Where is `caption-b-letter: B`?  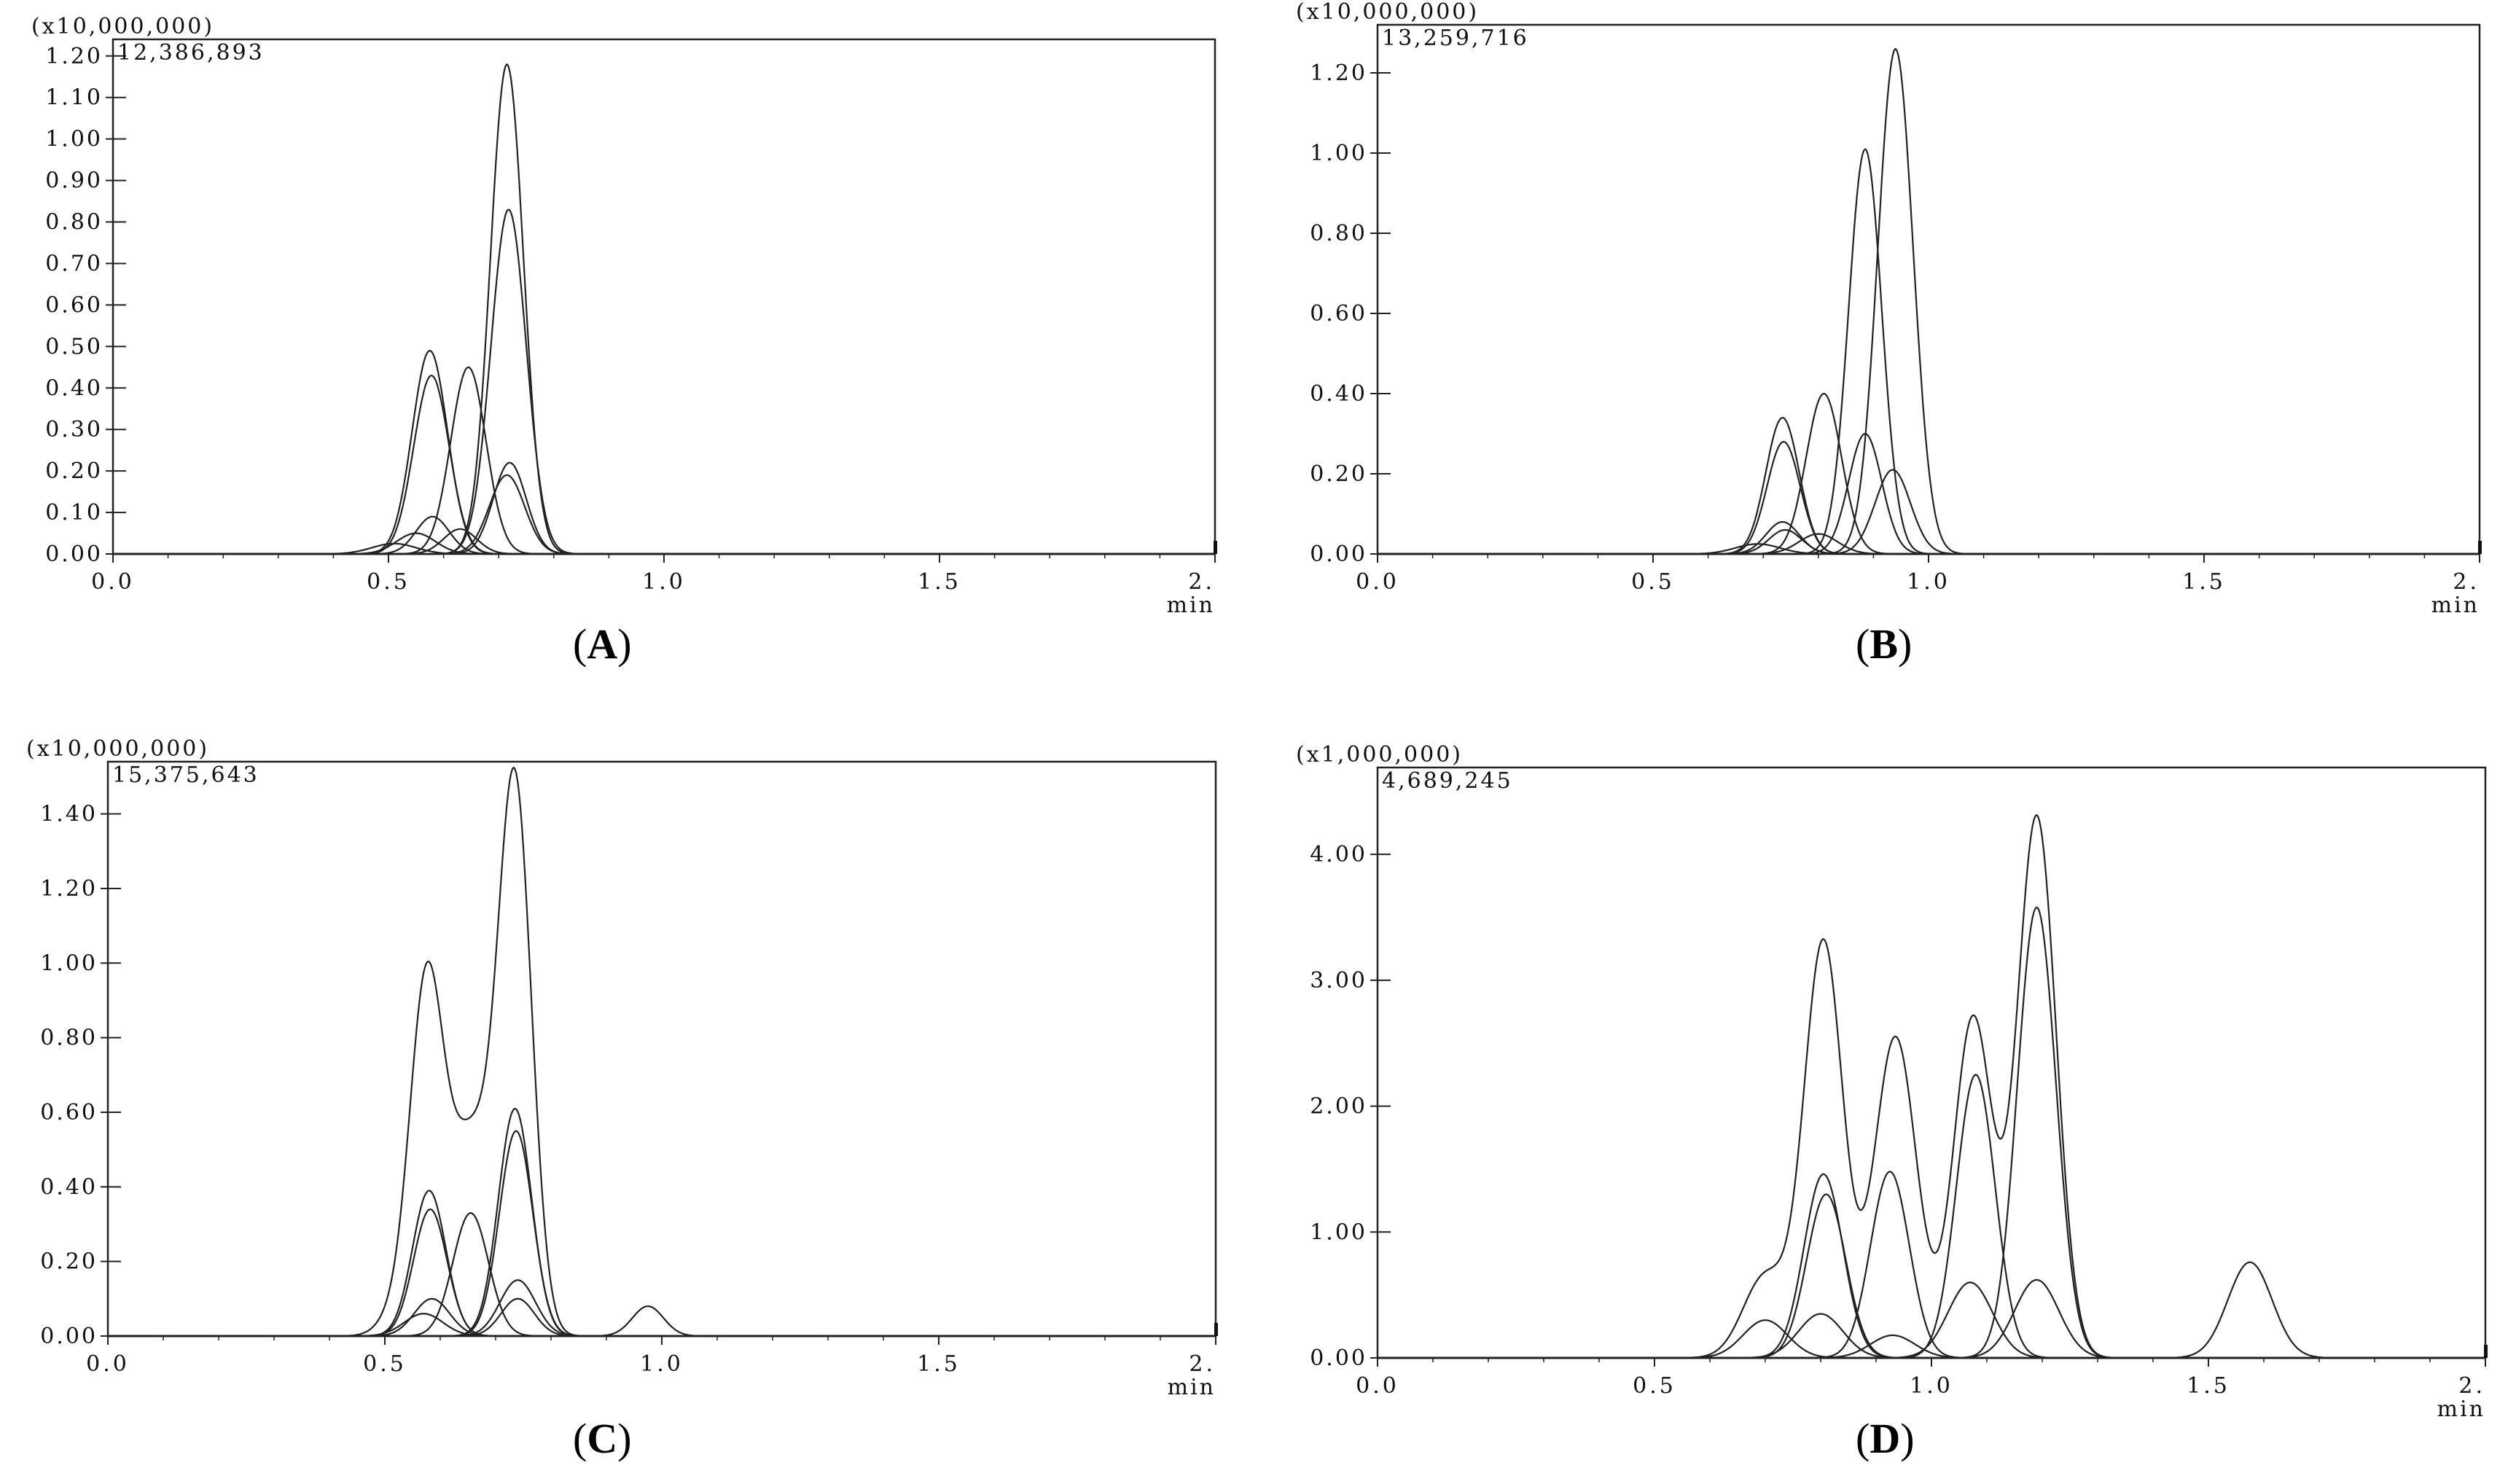
caption-b-letter: B is located at coordinates (1884, 644).